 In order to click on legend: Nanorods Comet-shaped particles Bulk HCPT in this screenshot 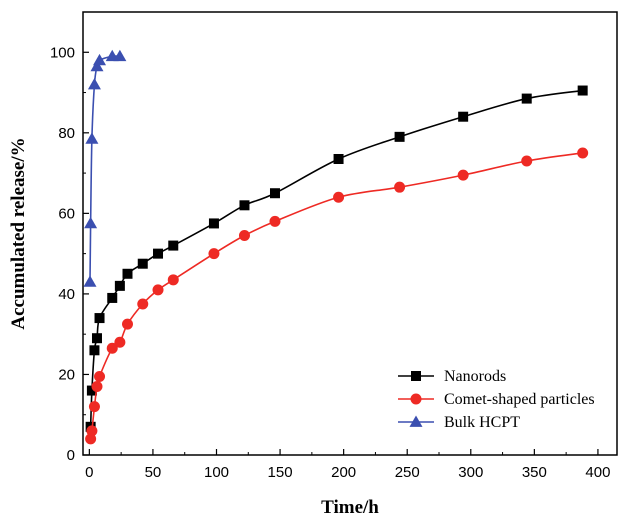, I will do `click(496, 399)`.